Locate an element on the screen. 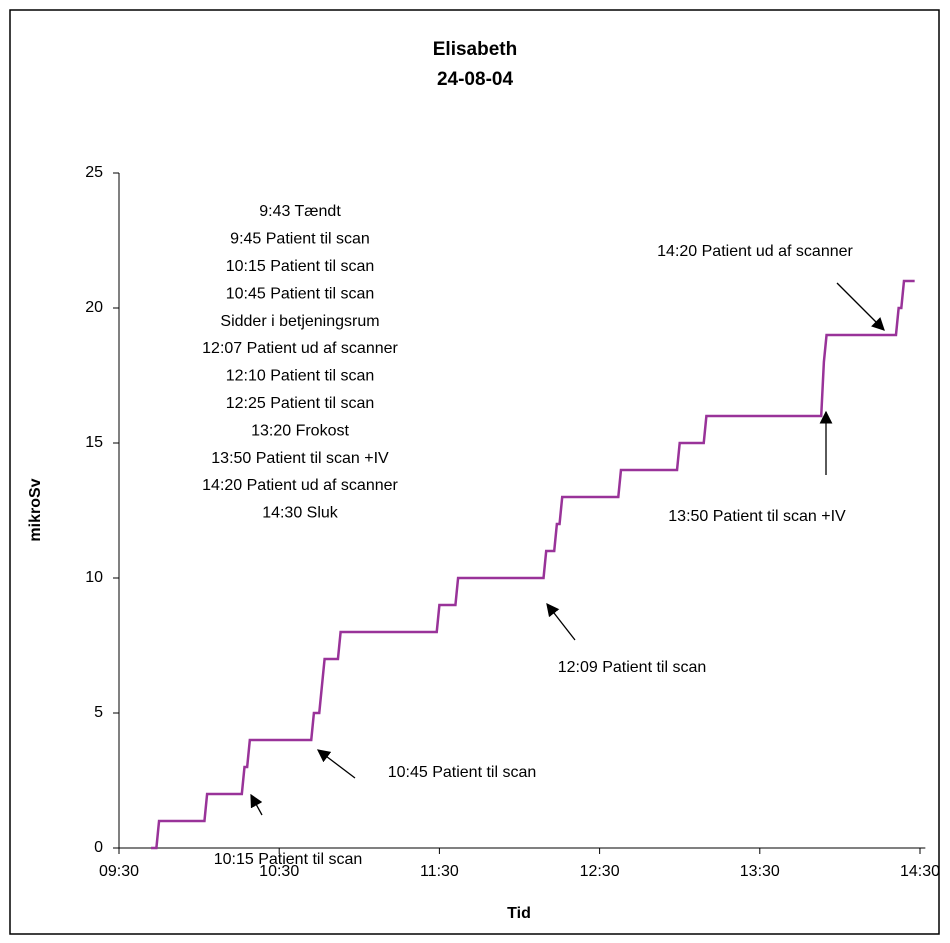 The image size is (950, 943). note: 14:30 Sluk is located at coordinates (300, 513).